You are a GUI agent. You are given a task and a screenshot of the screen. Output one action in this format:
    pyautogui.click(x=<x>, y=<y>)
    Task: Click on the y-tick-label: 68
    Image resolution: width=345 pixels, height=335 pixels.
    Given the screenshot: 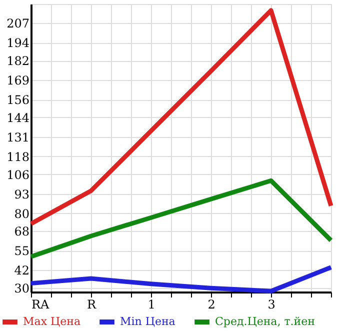 What is the action you would take?
    pyautogui.click(x=22, y=231)
    